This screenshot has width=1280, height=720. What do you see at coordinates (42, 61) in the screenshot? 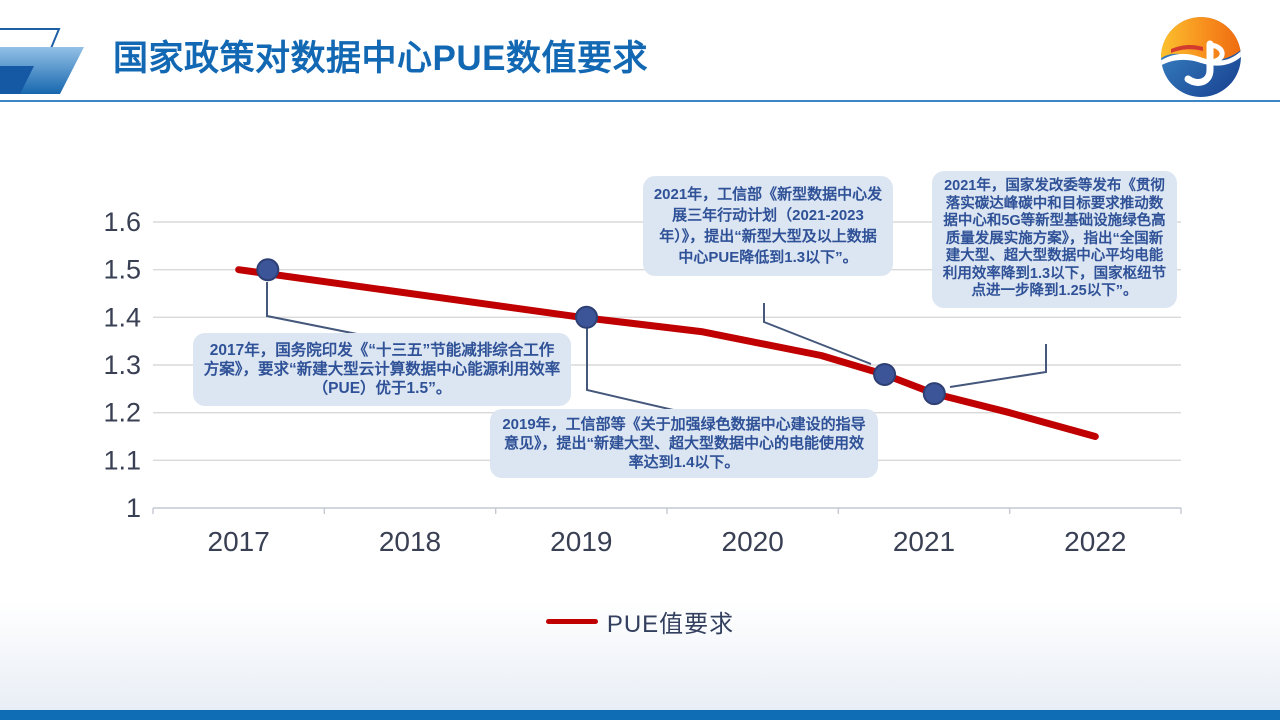
I see `header-corner-decoration` at bounding box center [42, 61].